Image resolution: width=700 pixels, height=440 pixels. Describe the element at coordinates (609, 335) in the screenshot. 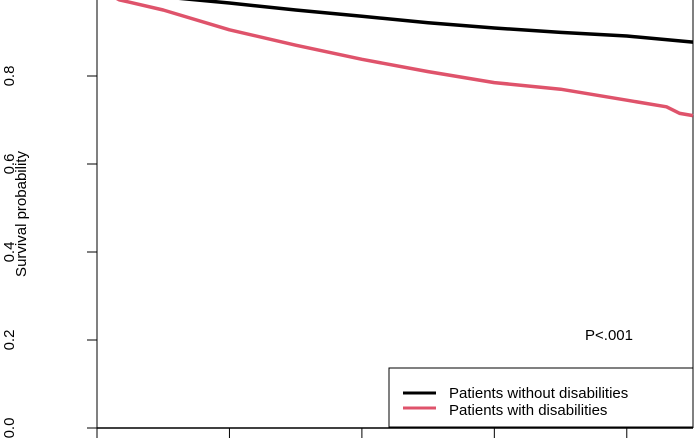

I see `p-value-annotation: P<.001` at that location.